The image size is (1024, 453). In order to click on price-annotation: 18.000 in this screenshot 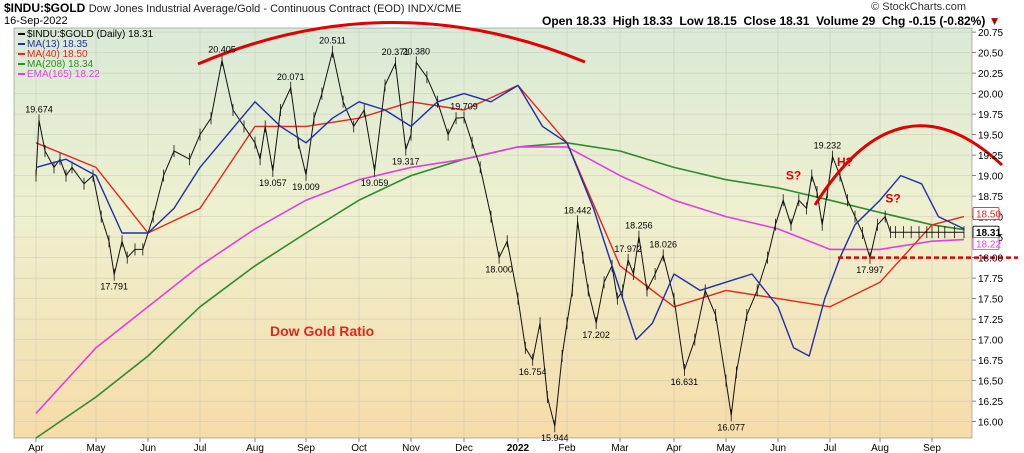, I will do `click(499, 270)`.